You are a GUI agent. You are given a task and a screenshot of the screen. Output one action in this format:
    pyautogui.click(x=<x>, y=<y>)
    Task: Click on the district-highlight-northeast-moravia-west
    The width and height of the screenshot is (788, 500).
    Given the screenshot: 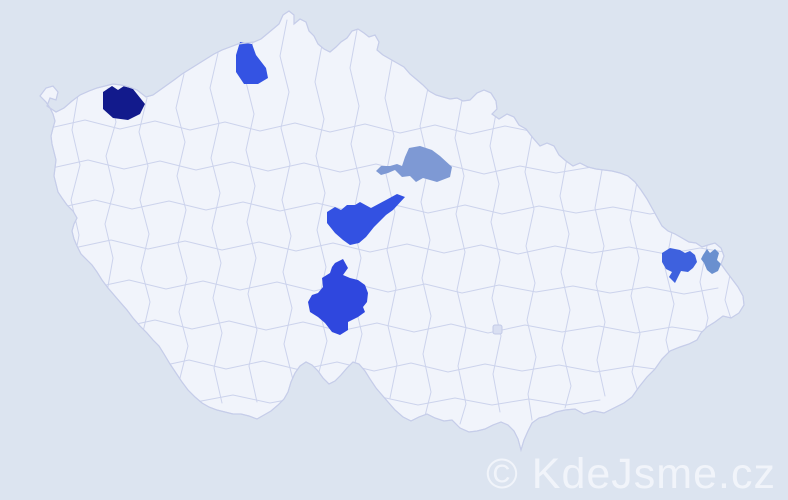 What is the action you would take?
    pyautogui.click(x=679, y=265)
    